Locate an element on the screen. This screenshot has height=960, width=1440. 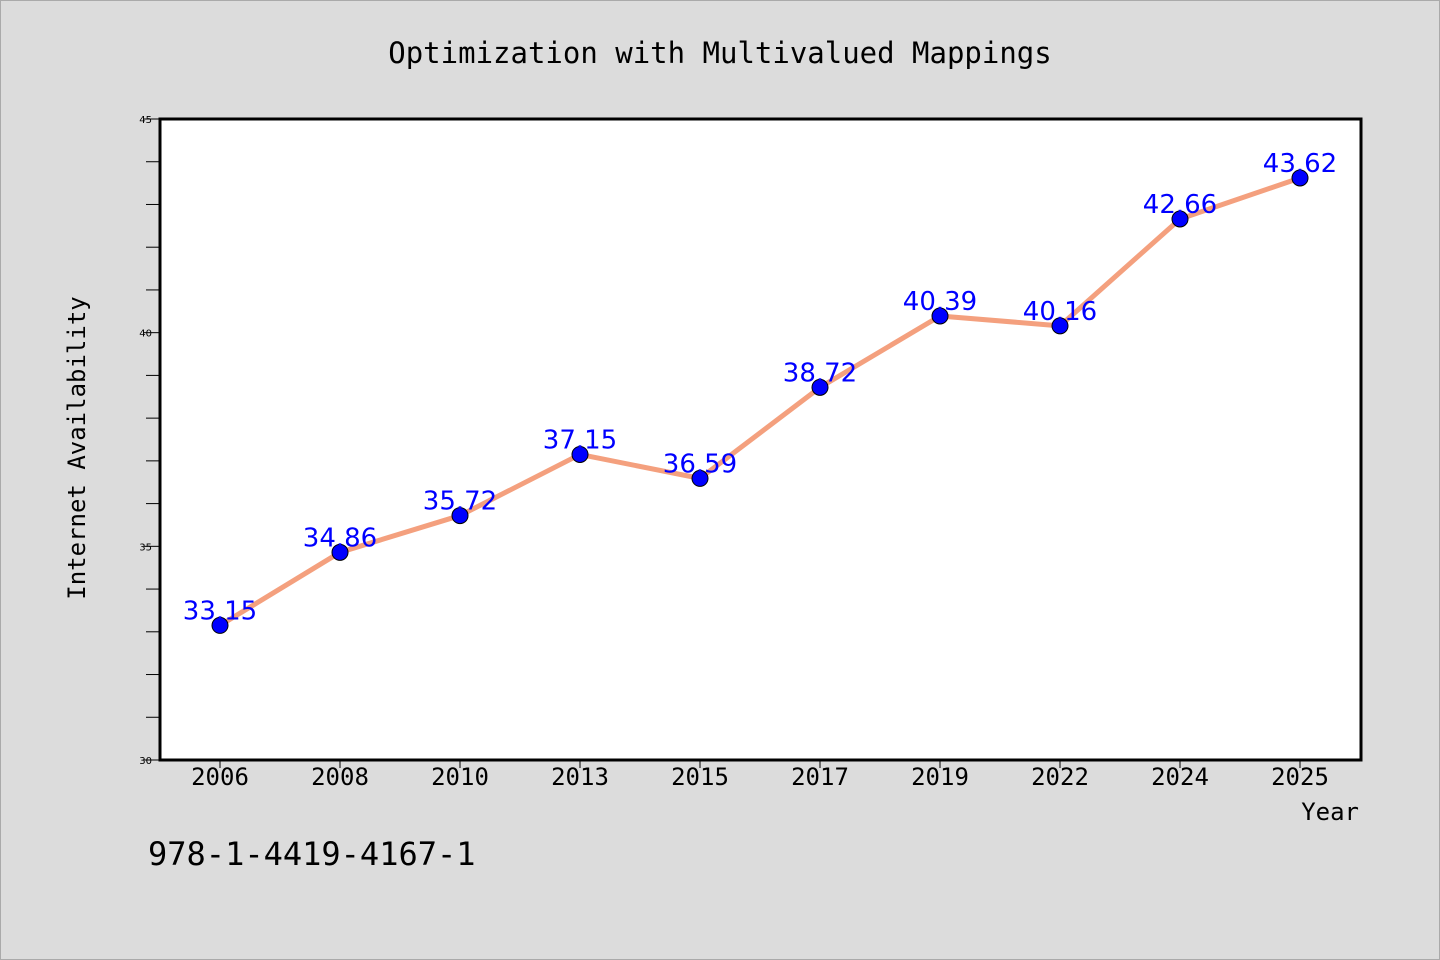
y-tick-label: 40 is located at coordinates (145, 334).